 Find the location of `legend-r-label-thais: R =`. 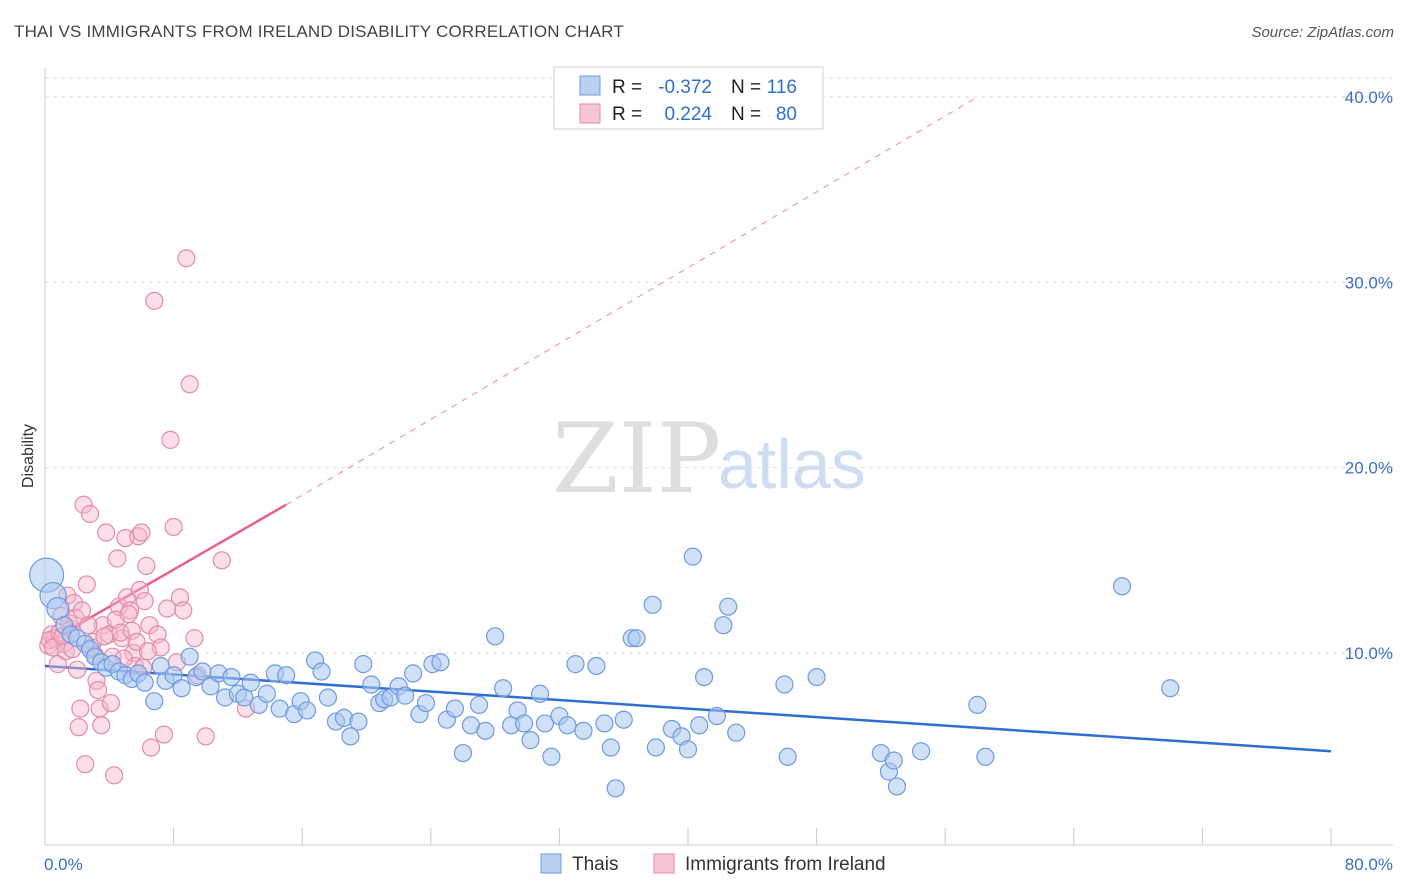

legend-r-label-thais: R = is located at coordinates (627, 87).